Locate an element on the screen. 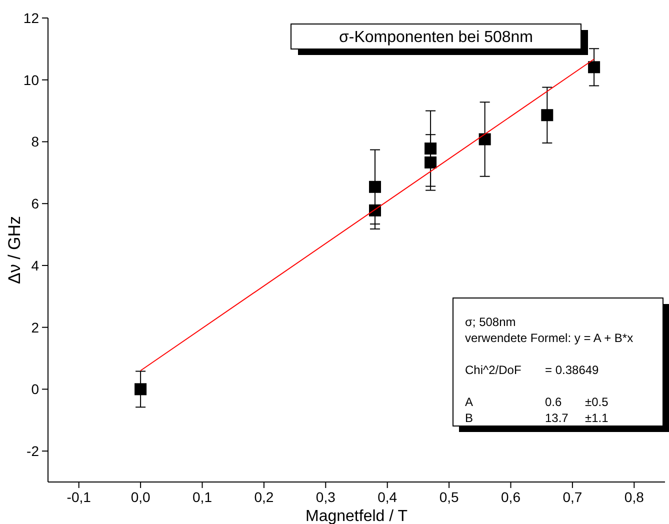 The width and height of the screenshot is (669, 524). text: Chi^2/DoF = 0.38649 is located at coordinates (532, 370).